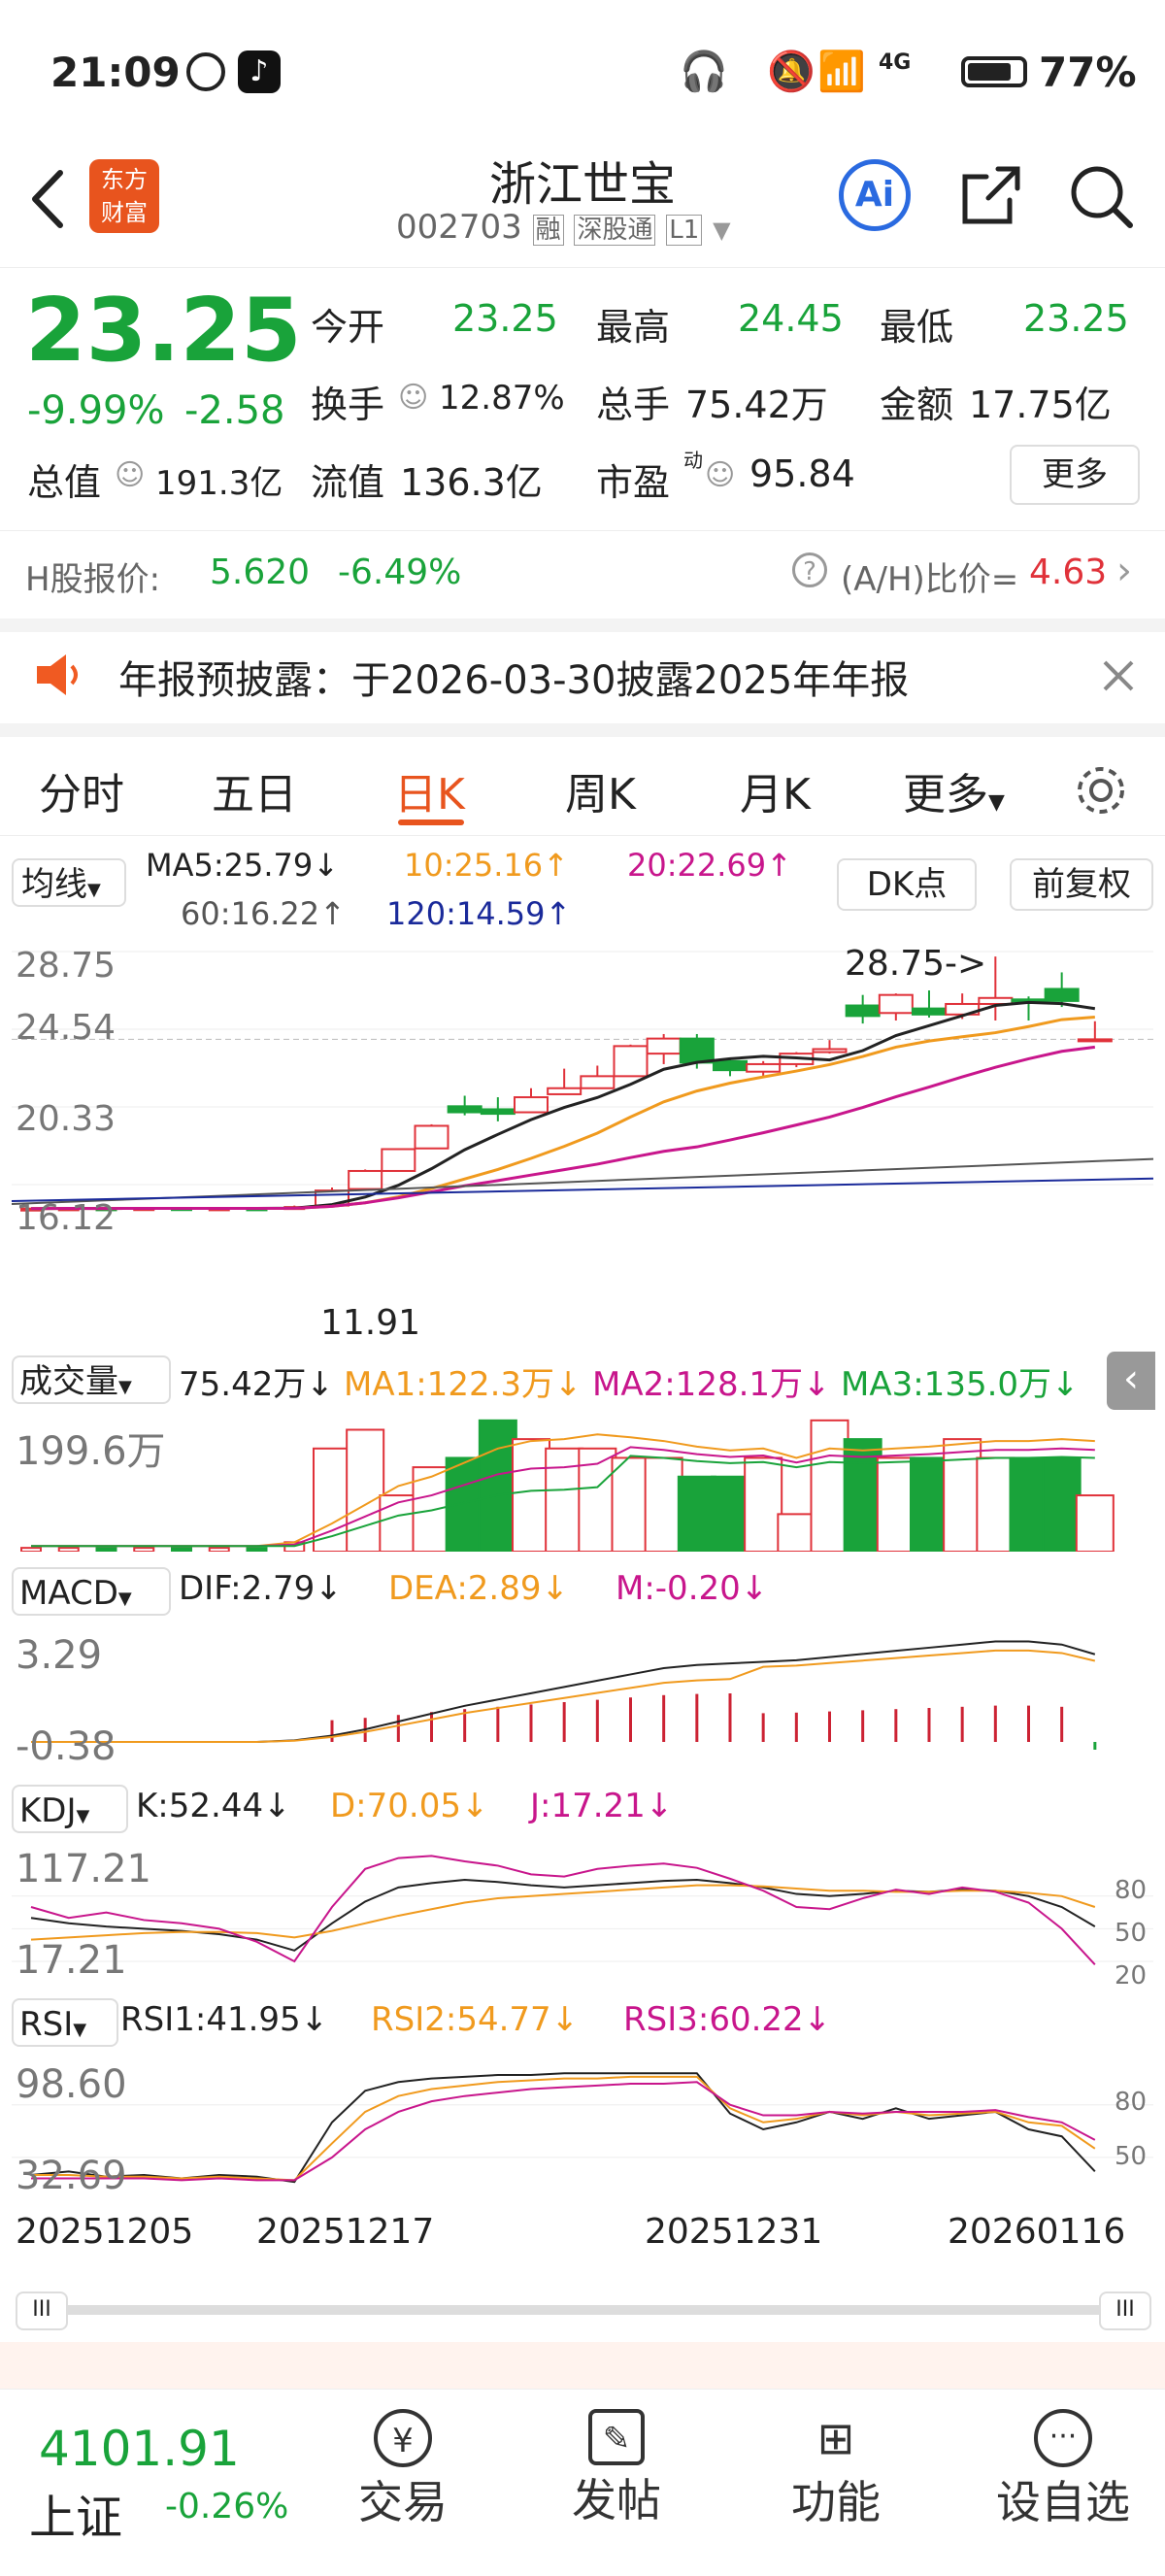 This screenshot has height=2576, width=1165. I want to click on rsi-selector-label: RSI, so click(46, 2025).